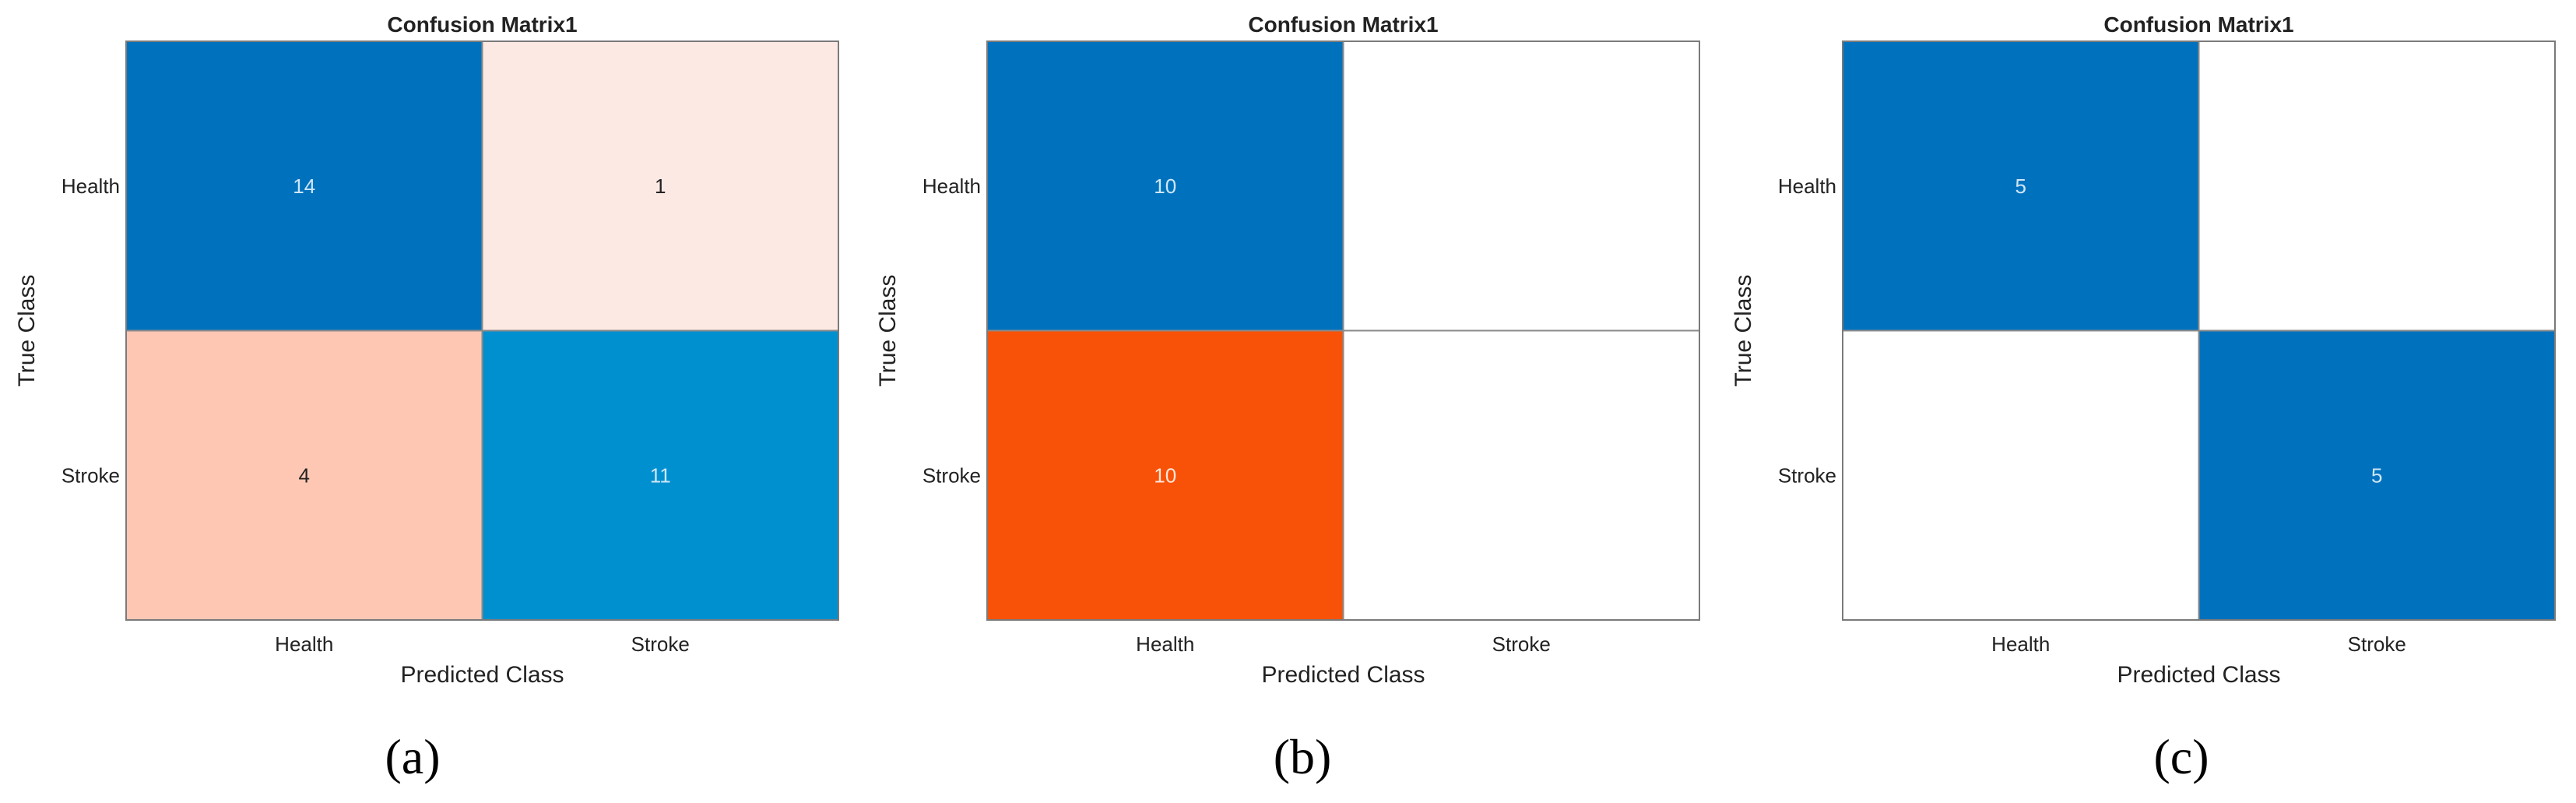 The image size is (2576, 803). I want to click on cell-value-label: 14, so click(304, 186).